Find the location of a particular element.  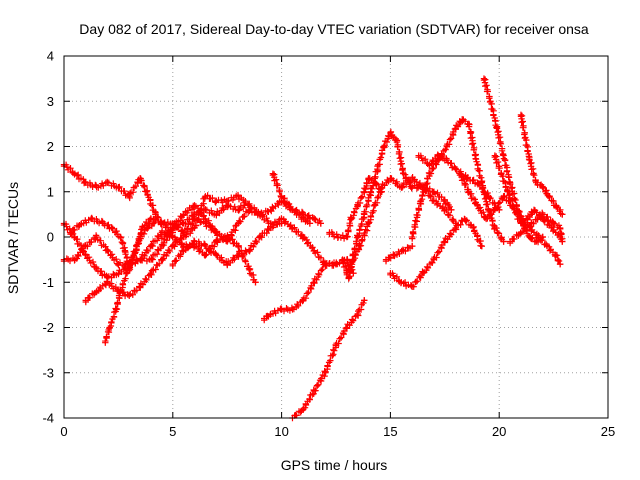

x-tick-label: 5 is located at coordinates (172, 431).